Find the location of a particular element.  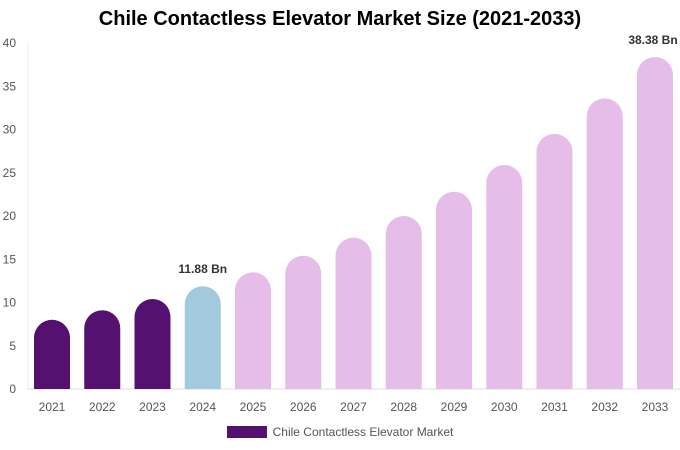

bar-2022 is located at coordinates (102, 349).